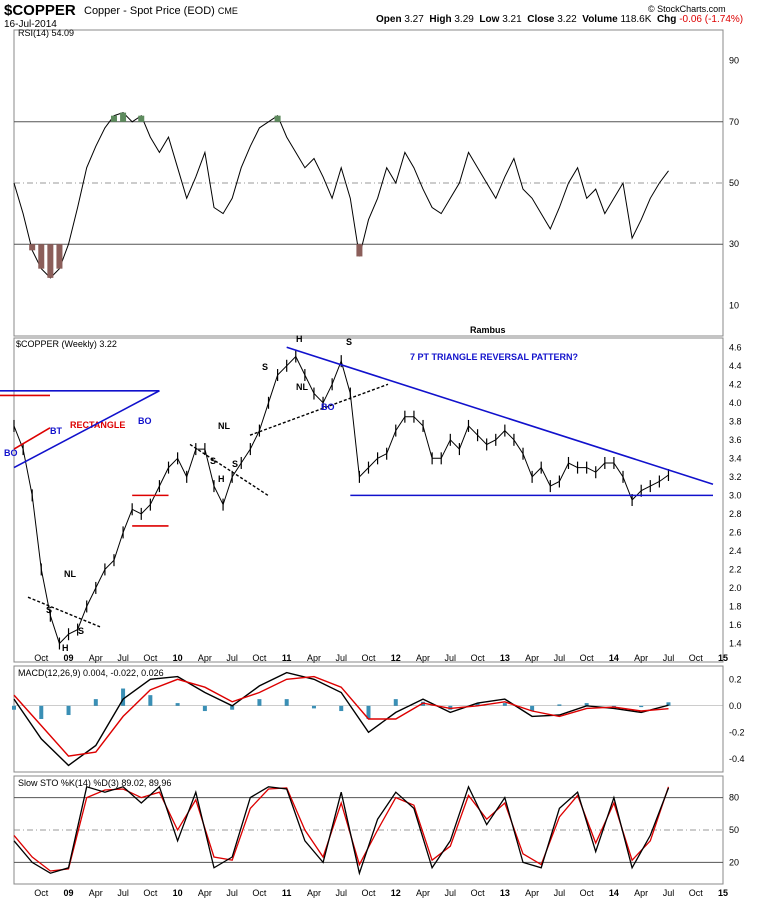  Describe the element at coordinates (735, 569) in the screenshot. I see `price-ytick-2.2: 2.2` at that location.